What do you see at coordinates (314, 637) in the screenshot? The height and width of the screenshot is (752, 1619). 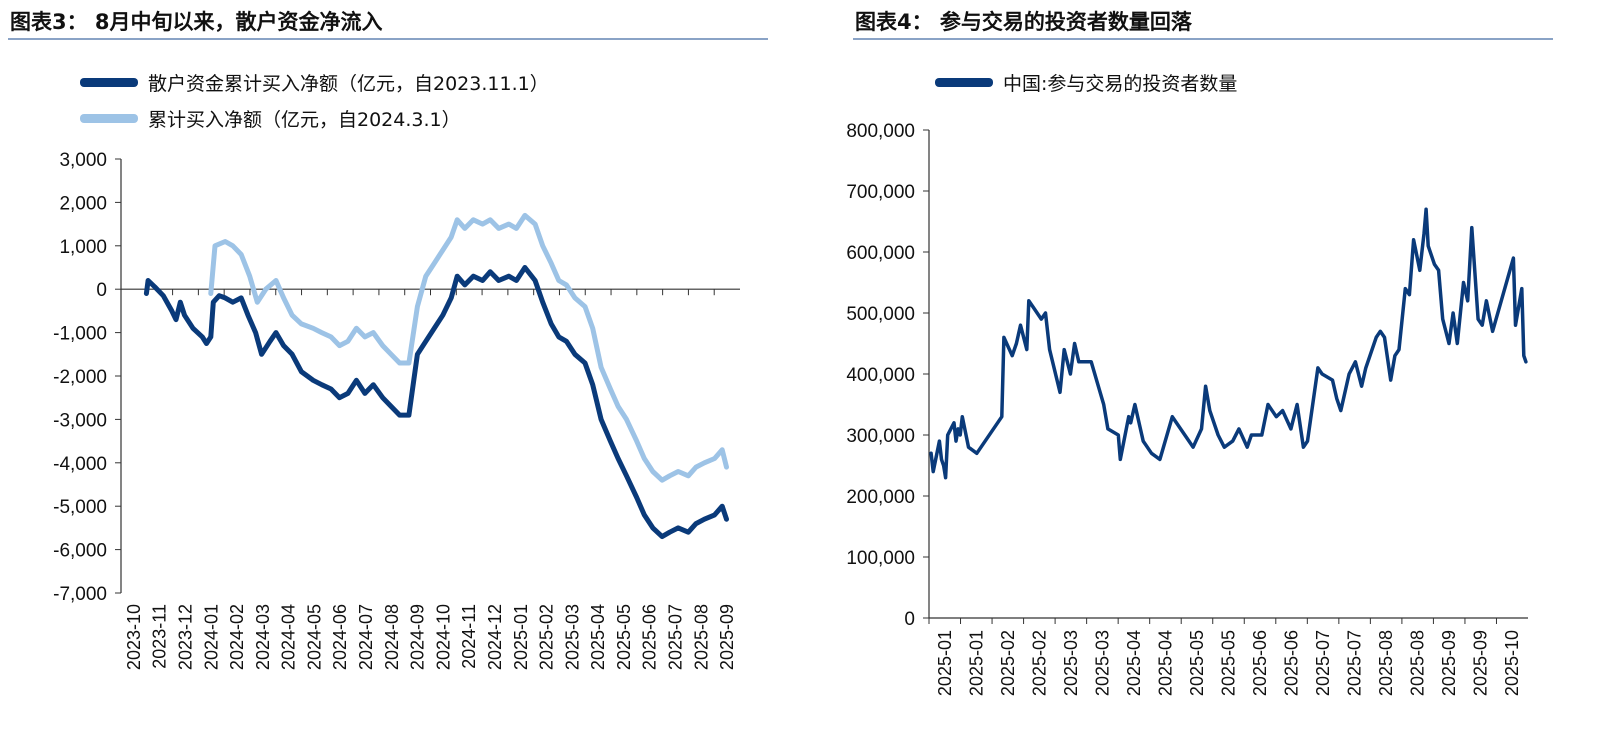 I see `x-tick-label: 2024-05` at bounding box center [314, 637].